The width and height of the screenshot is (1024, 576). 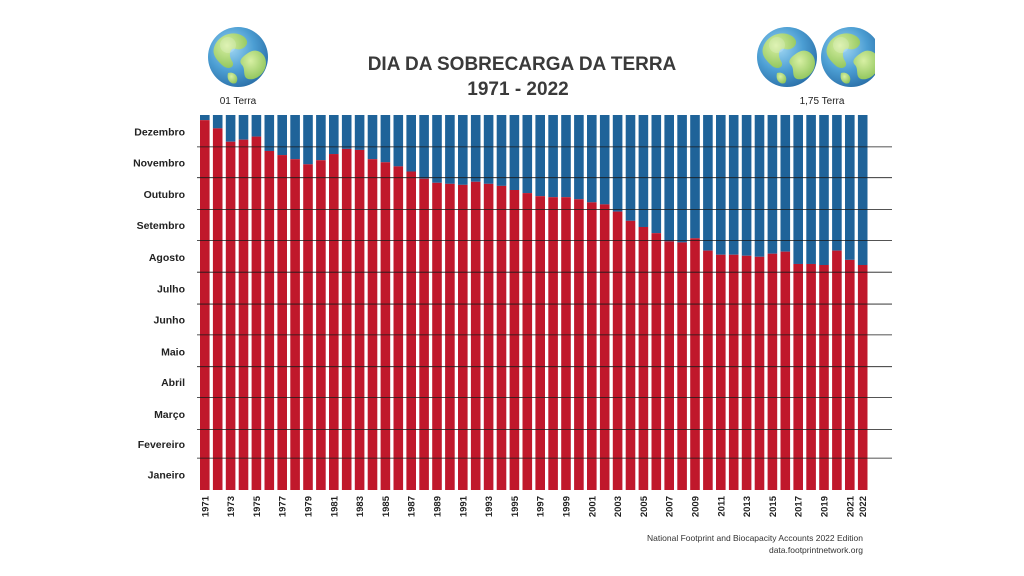 What do you see at coordinates (824, 377) in the screenshot?
I see `bar-overshoot-2019` at bounding box center [824, 377].